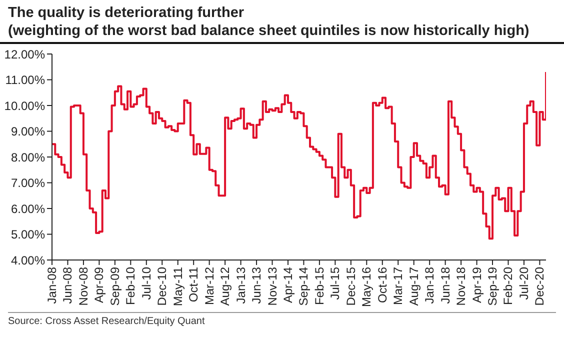 This screenshot has width=564, height=338. I want to click on x-tick-label: Feb-10, so click(131, 286).